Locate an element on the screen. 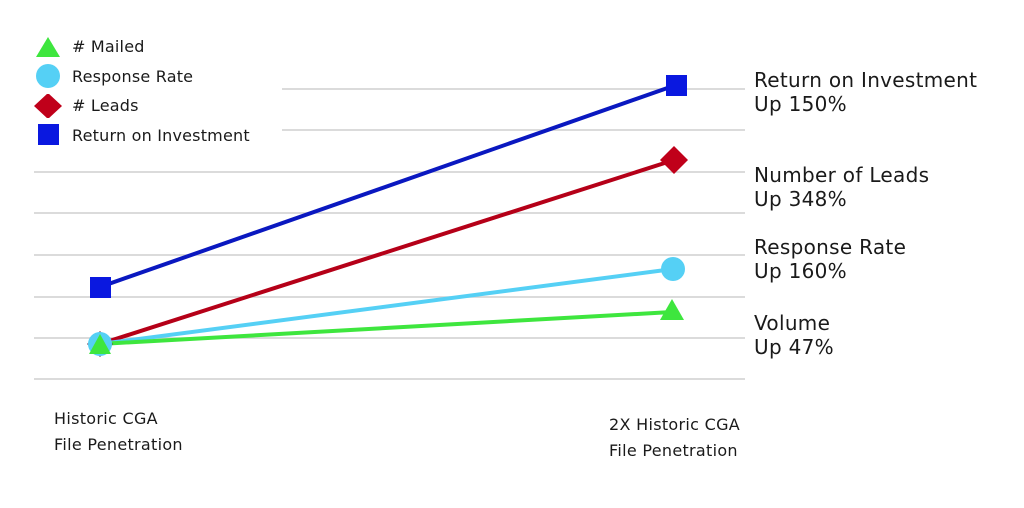 The image size is (1024, 508). annotation-leads: Number of Leads Up 348% is located at coordinates (841, 187).